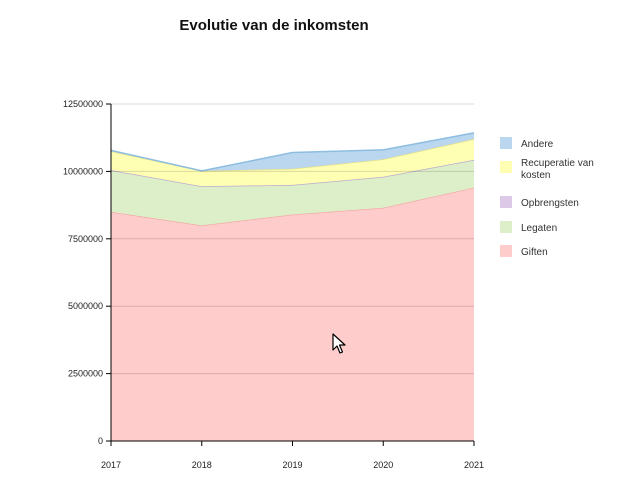 This screenshot has width=642, height=498. Describe the element at coordinates (85, 306) in the screenshot. I see `y-tick-label: 5000000` at that location.